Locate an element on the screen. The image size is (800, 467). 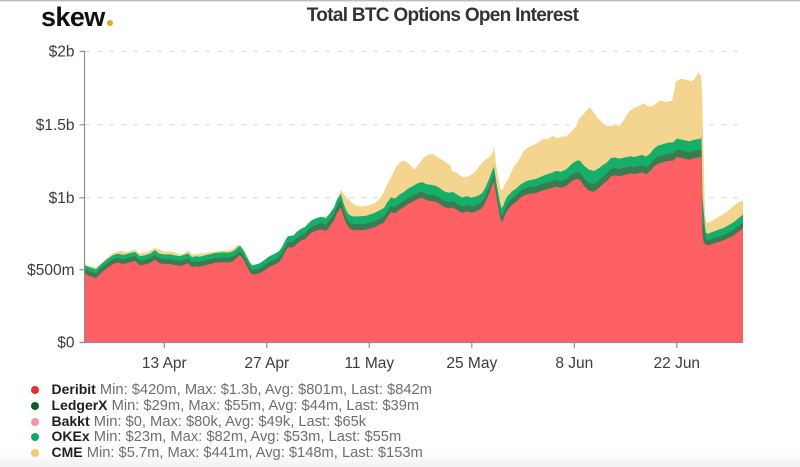
svg-text: $500m is located at coordinates (50, 270).